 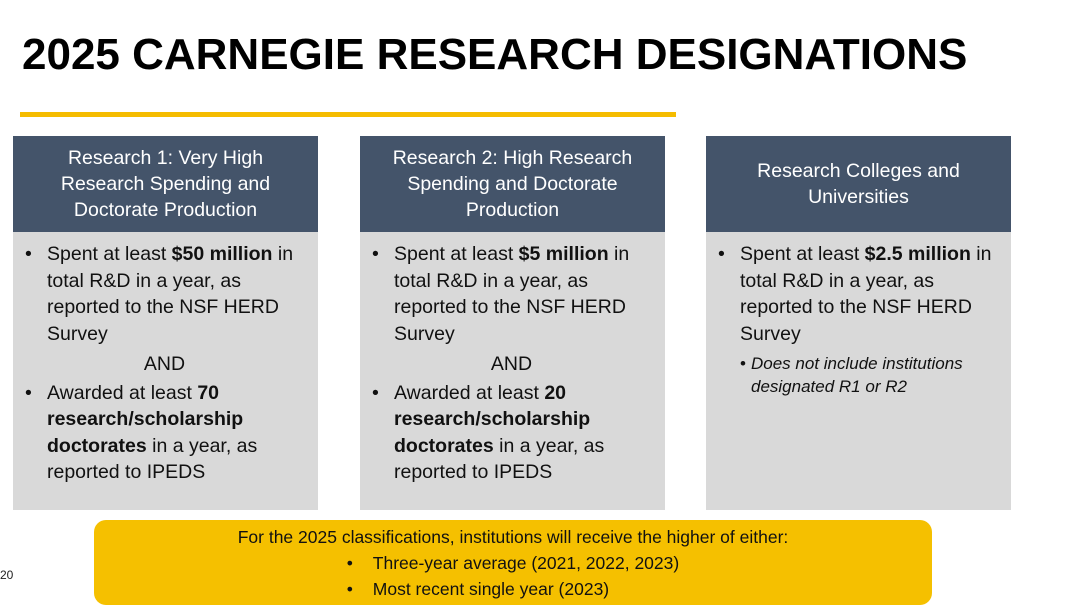 I want to click on note-item: • Three-year average (2021, 2022, 2023), so click(x=513, y=563).